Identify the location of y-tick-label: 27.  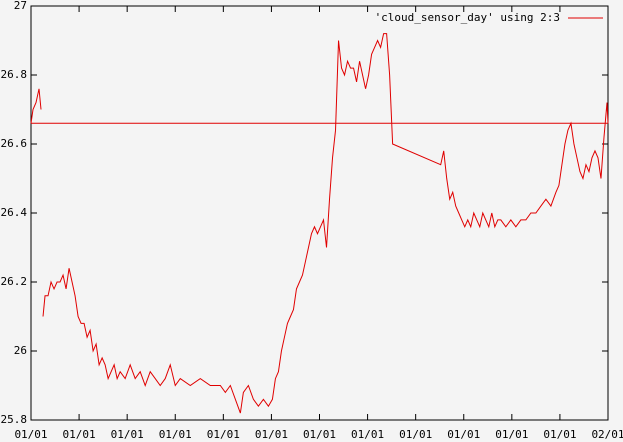
(20, 6).